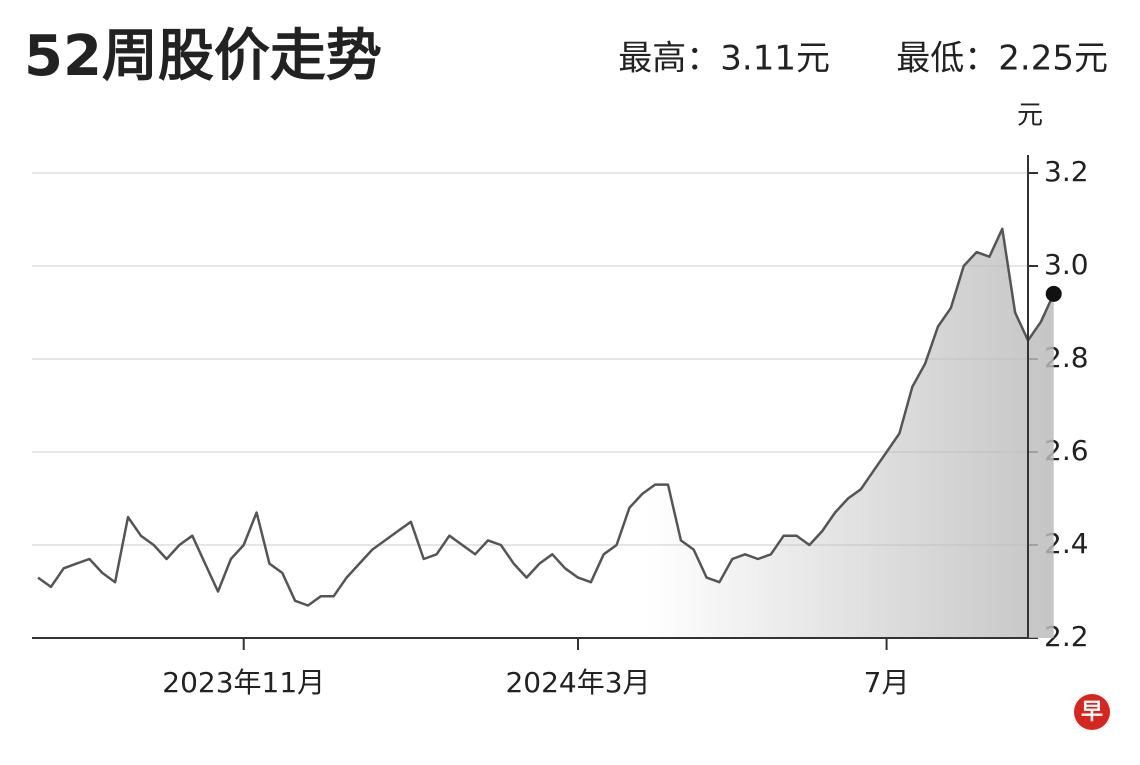 The image size is (1140, 765). What do you see at coordinates (1030, 116) in the screenshot?
I see `y-axis-label: 元` at bounding box center [1030, 116].